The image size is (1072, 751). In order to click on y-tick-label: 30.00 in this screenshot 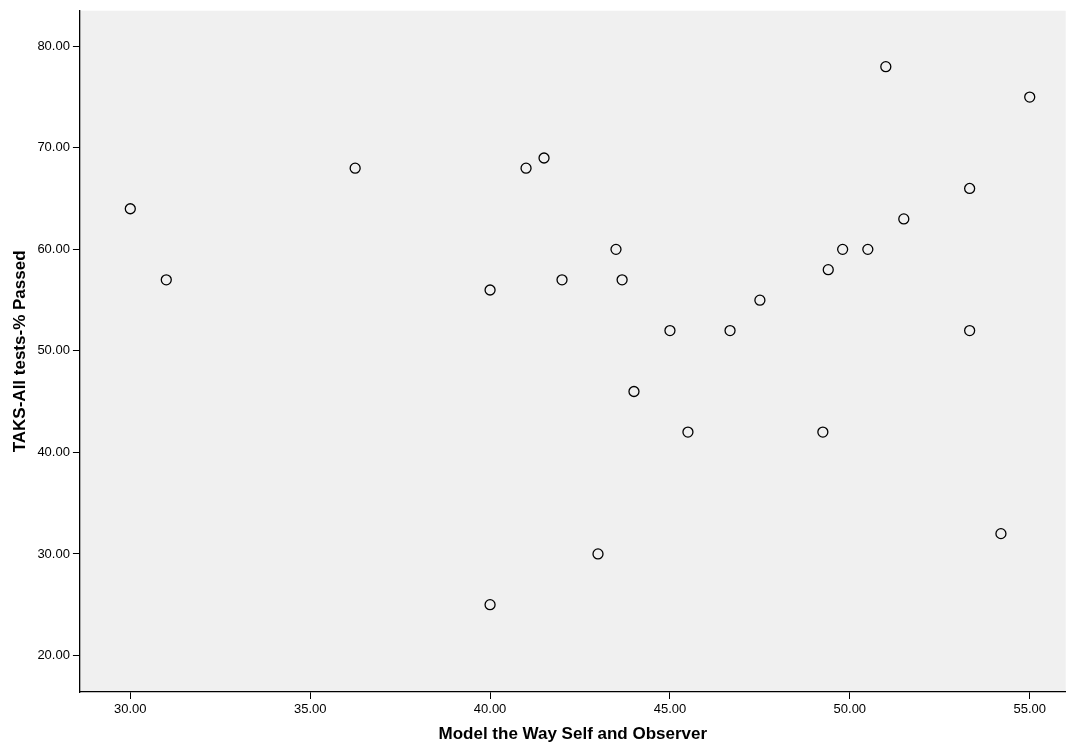, I will do `click(53, 553)`.